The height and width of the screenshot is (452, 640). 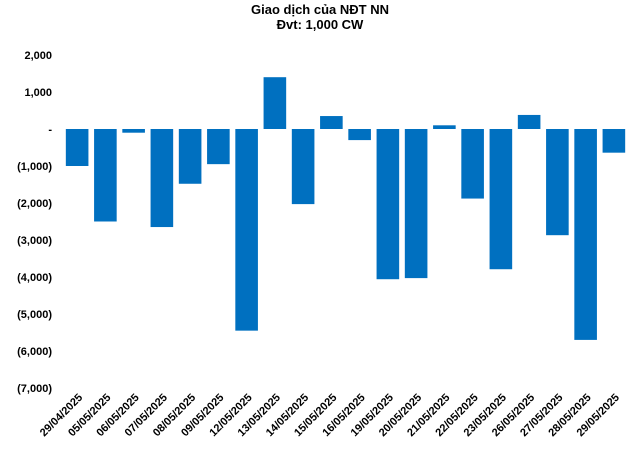 I want to click on bar-14-05-2025, so click(x=303, y=167).